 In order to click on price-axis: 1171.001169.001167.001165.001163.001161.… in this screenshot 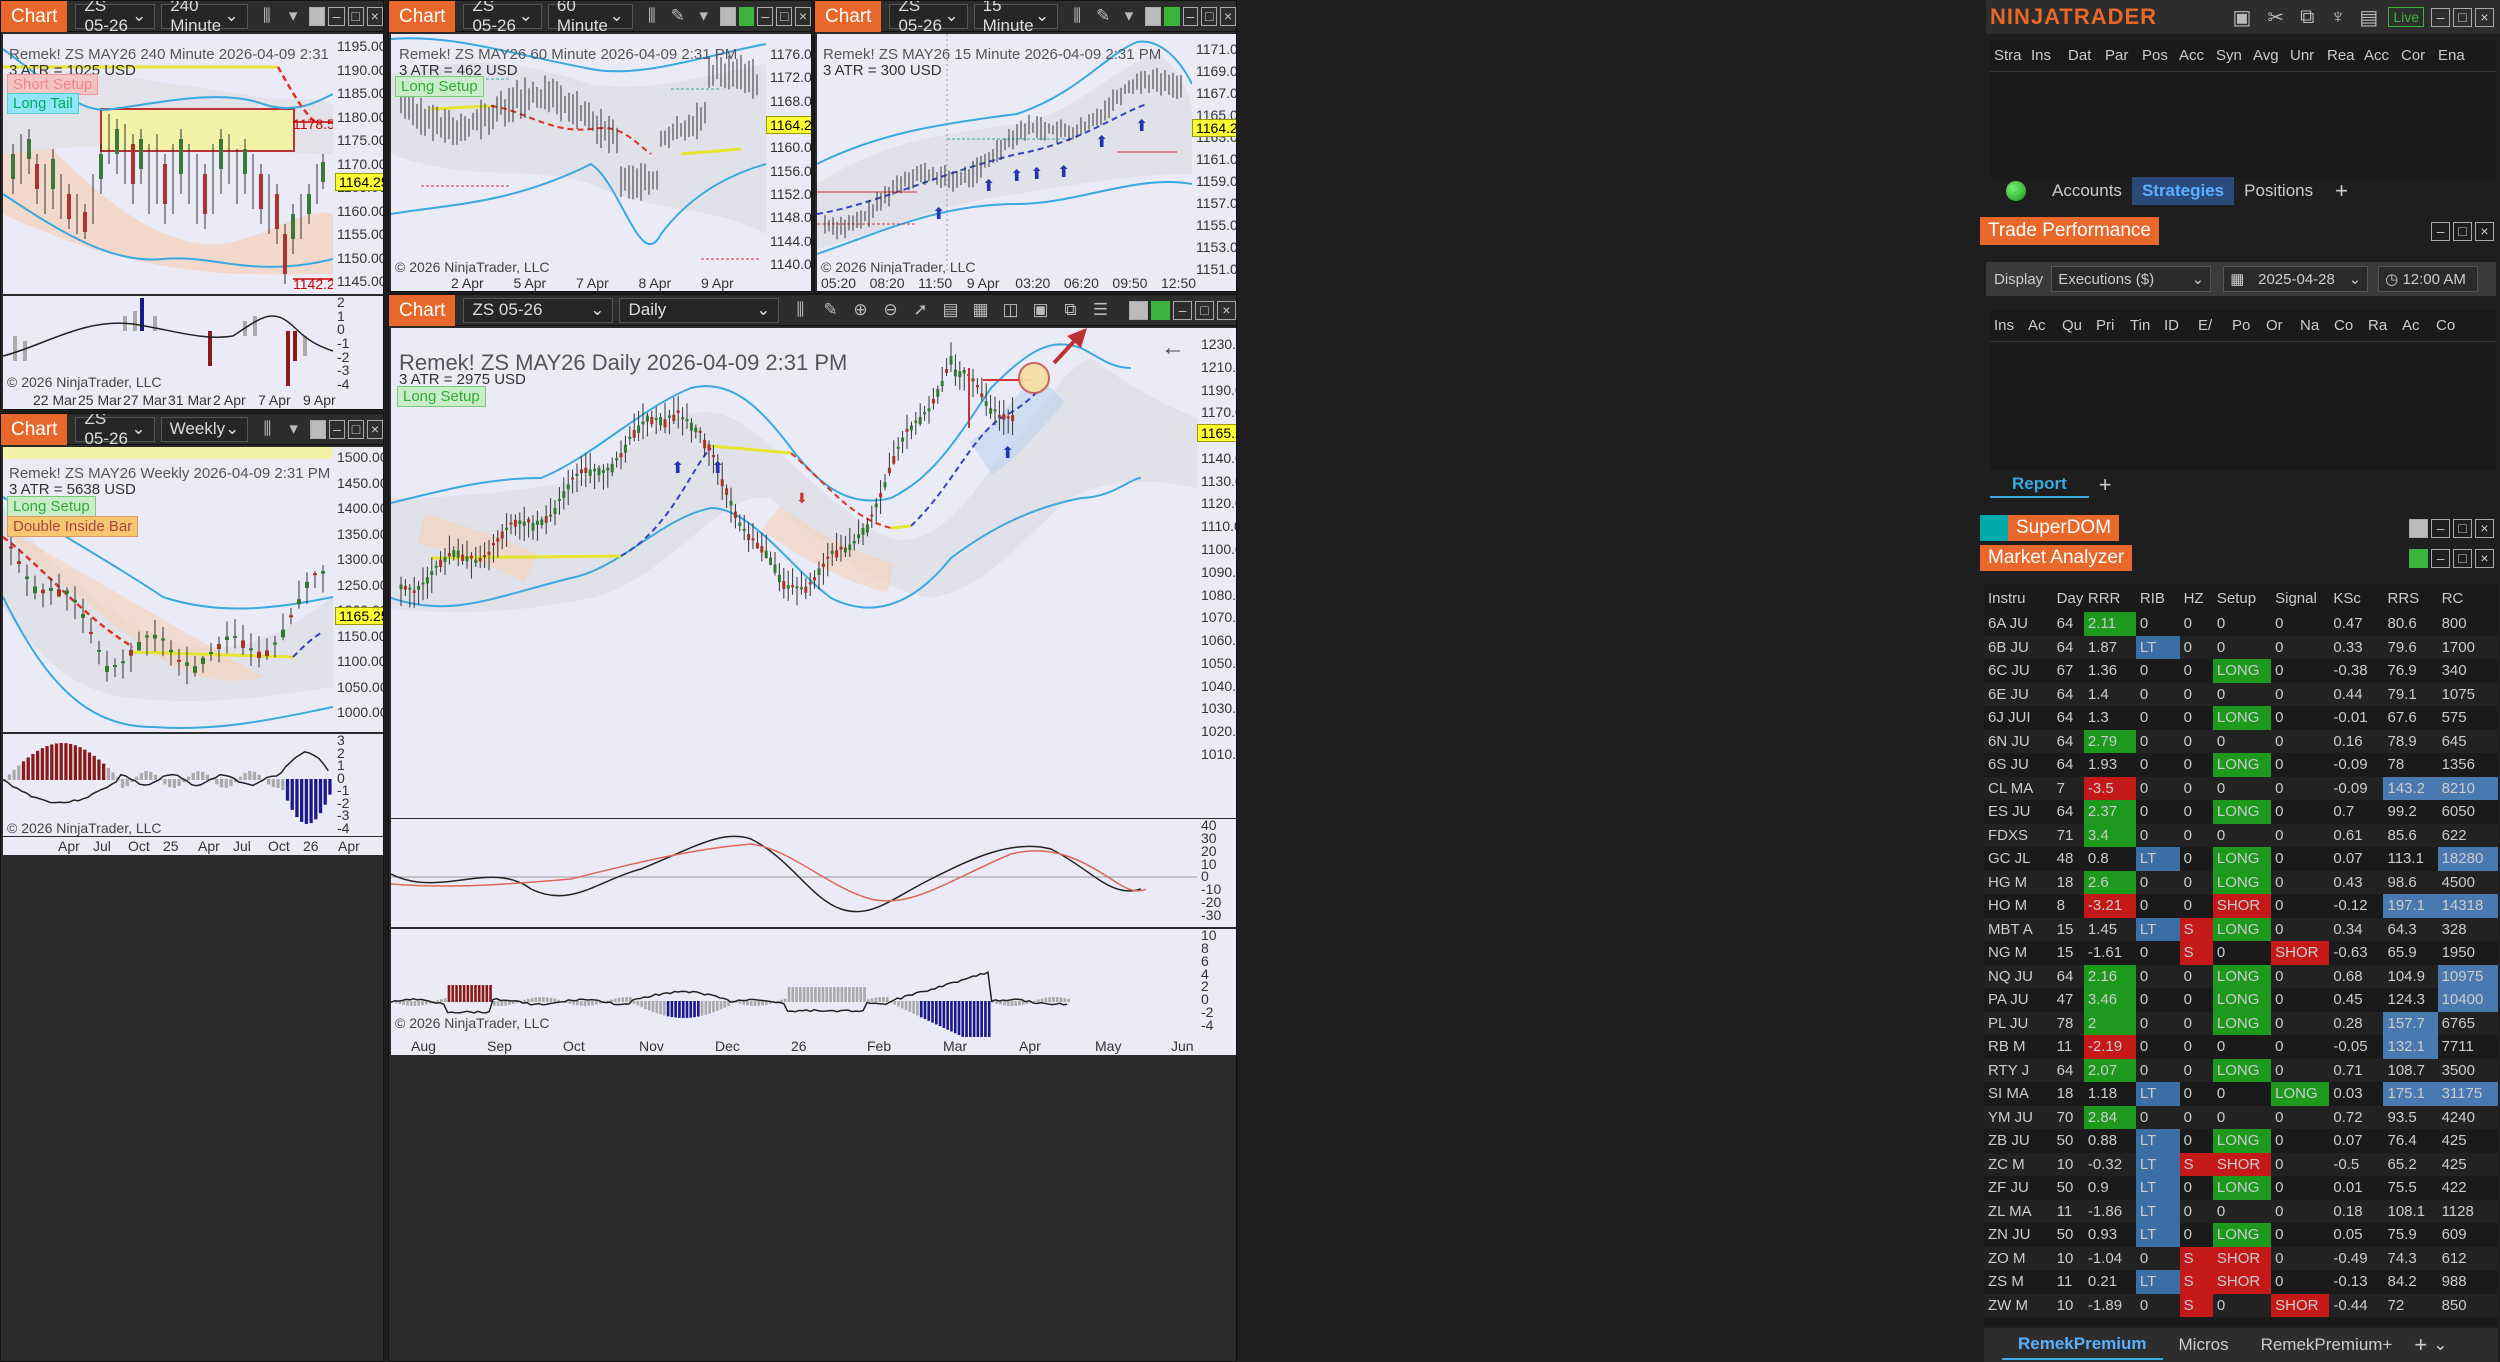, I will do `click(1214, 155)`.